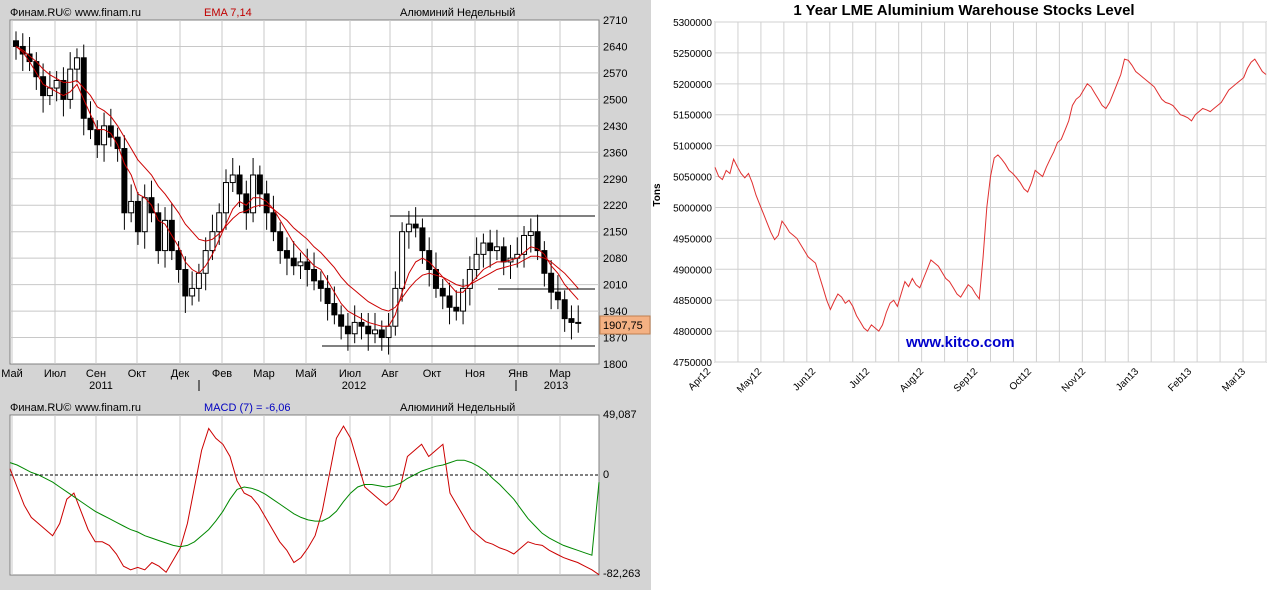  Describe the element at coordinates (180, 374) in the screenshot. I see `price-x-tick-label: Дек` at that location.